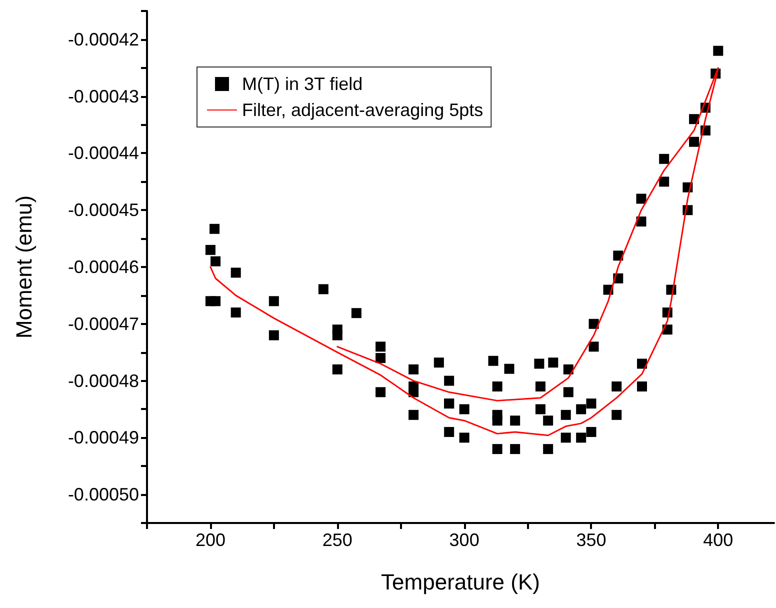 The image size is (776, 608). What do you see at coordinates (591, 540) in the screenshot?
I see `x-tick-label: 350` at bounding box center [591, 540].